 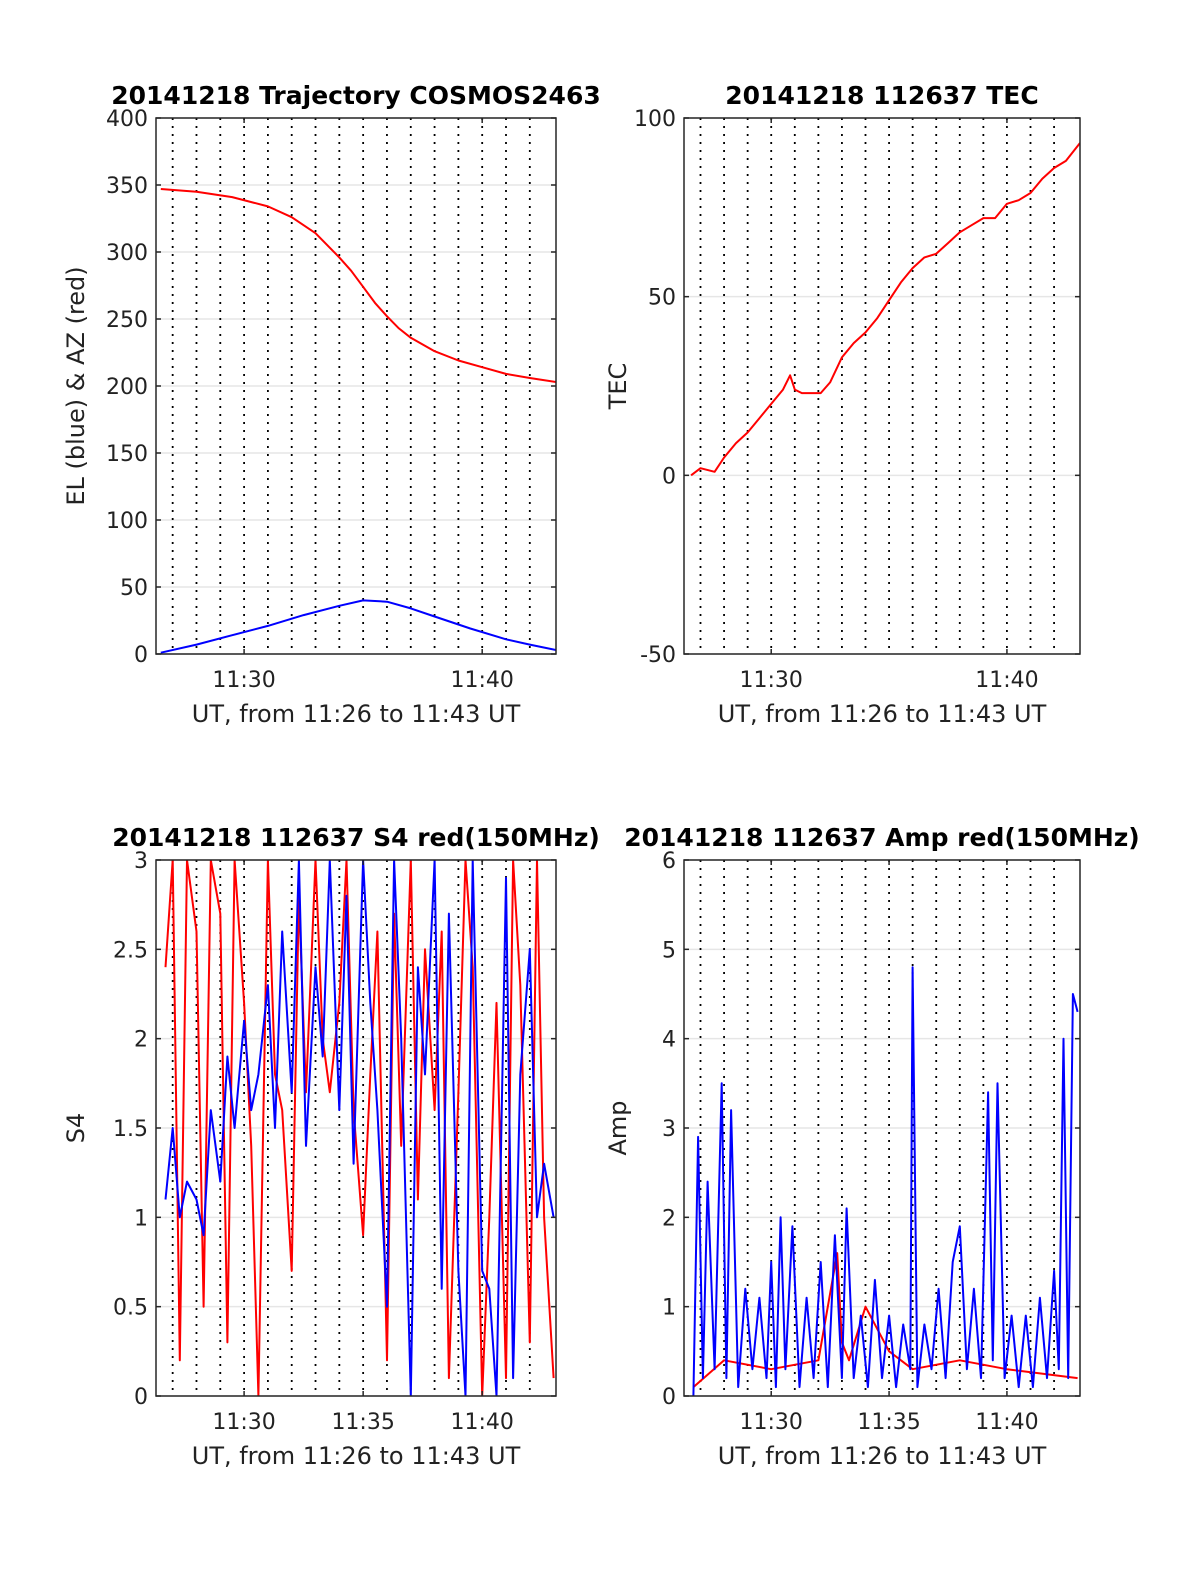 What do you see at coordinates (127, 186) in the screenshot?
I see `y-tick-label: 350` at bounding box center [127, 186].